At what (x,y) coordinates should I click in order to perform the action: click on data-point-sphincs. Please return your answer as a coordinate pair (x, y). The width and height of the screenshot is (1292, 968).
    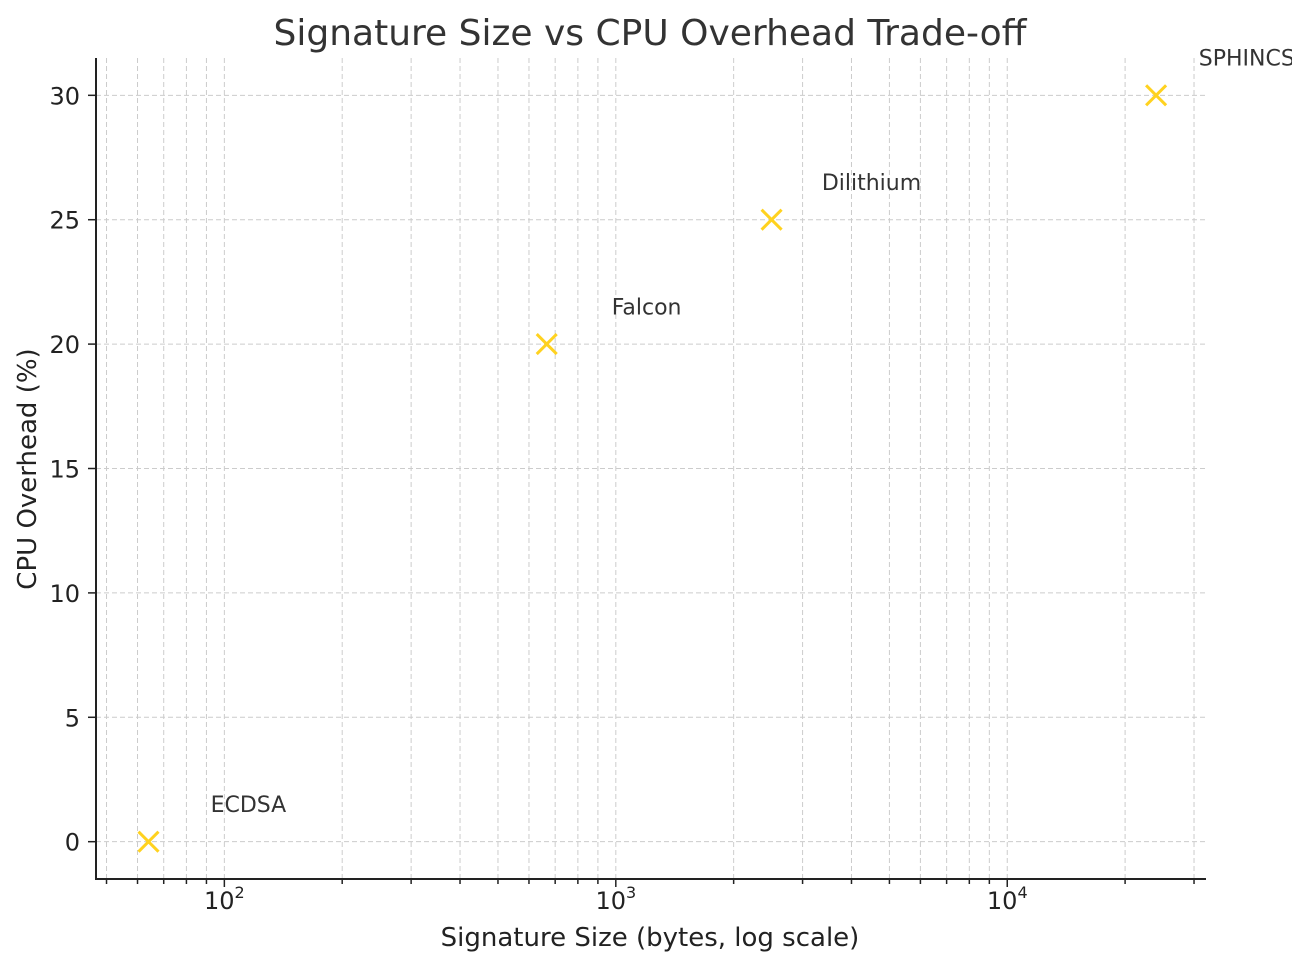
    Looking at the image, I should click on (1156, 95).